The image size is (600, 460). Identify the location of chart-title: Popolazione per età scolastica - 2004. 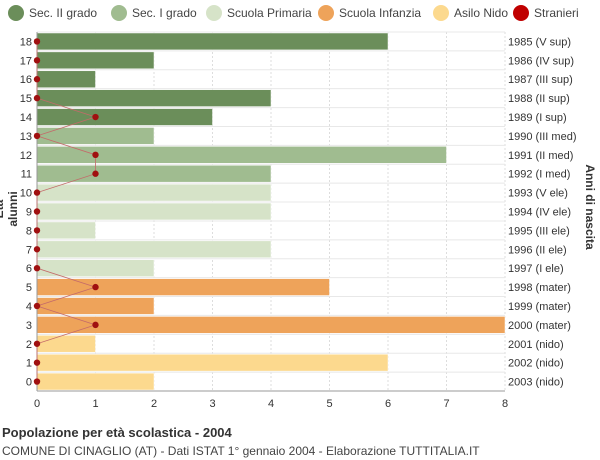
(117, 432).